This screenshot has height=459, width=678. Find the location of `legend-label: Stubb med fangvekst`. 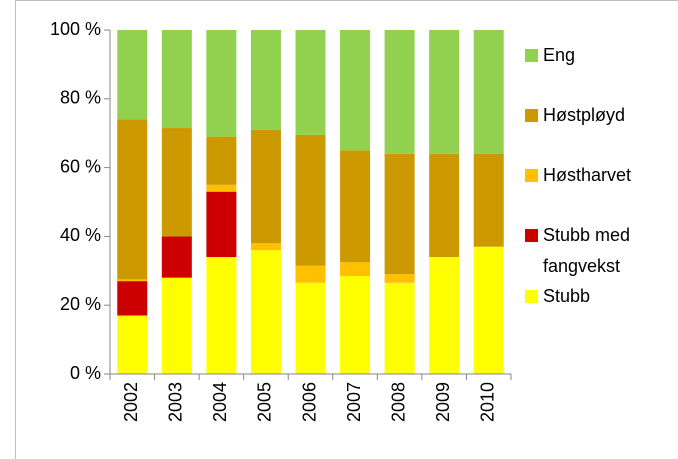

legend-label: Stubb med fangvekst is located at coordinates (587, 251).